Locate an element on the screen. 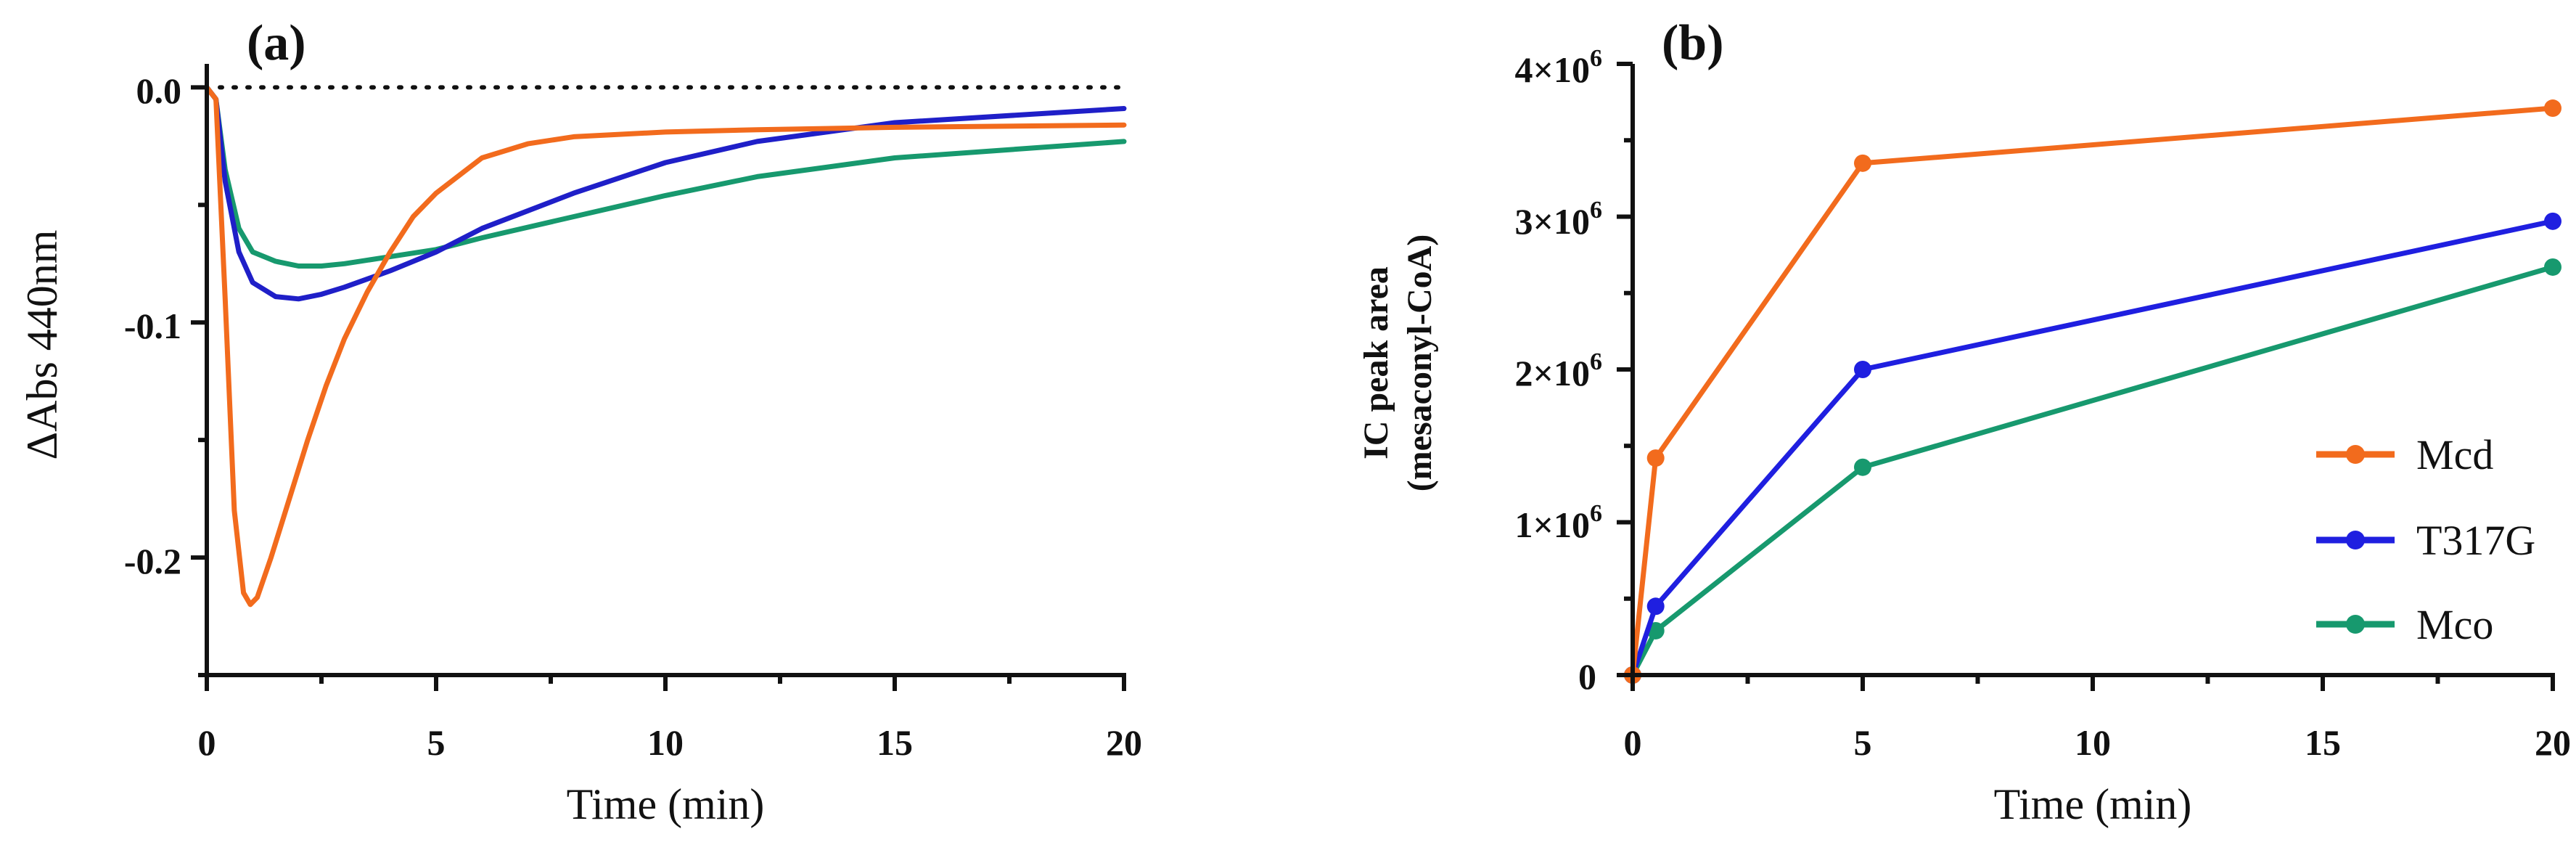 The image size is (2576, 842). b-point-t317g-t20 is located at coordinates (2552, 221).